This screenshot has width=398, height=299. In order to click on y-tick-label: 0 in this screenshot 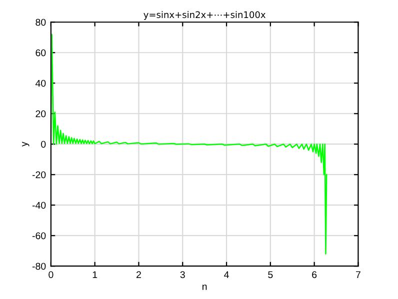, I will do `click(43, 144)`.